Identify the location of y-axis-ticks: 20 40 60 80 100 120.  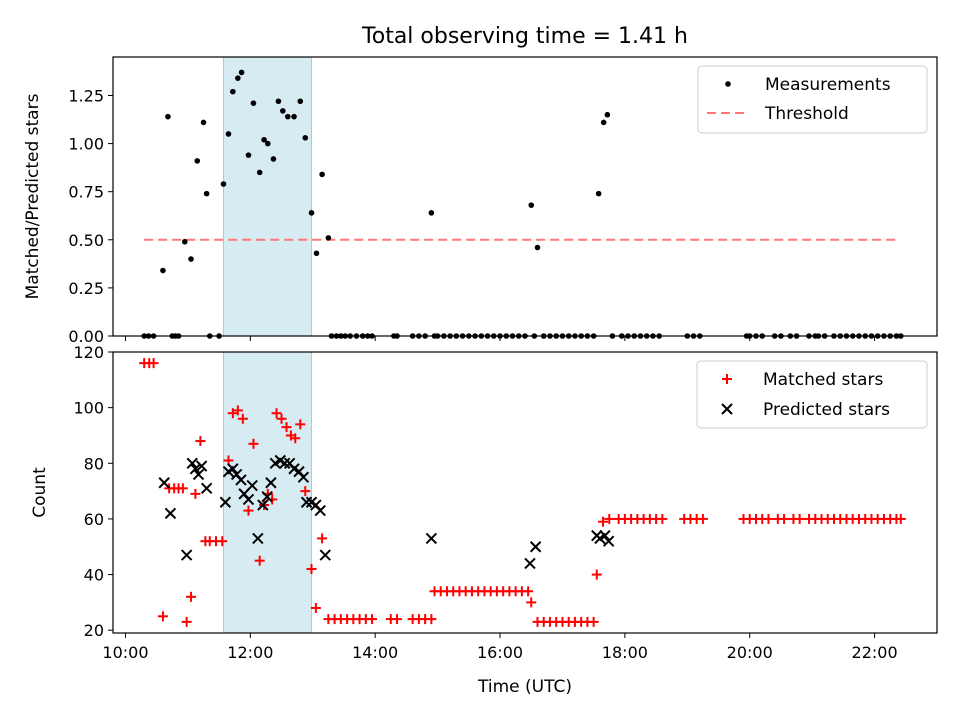
(93, 491).